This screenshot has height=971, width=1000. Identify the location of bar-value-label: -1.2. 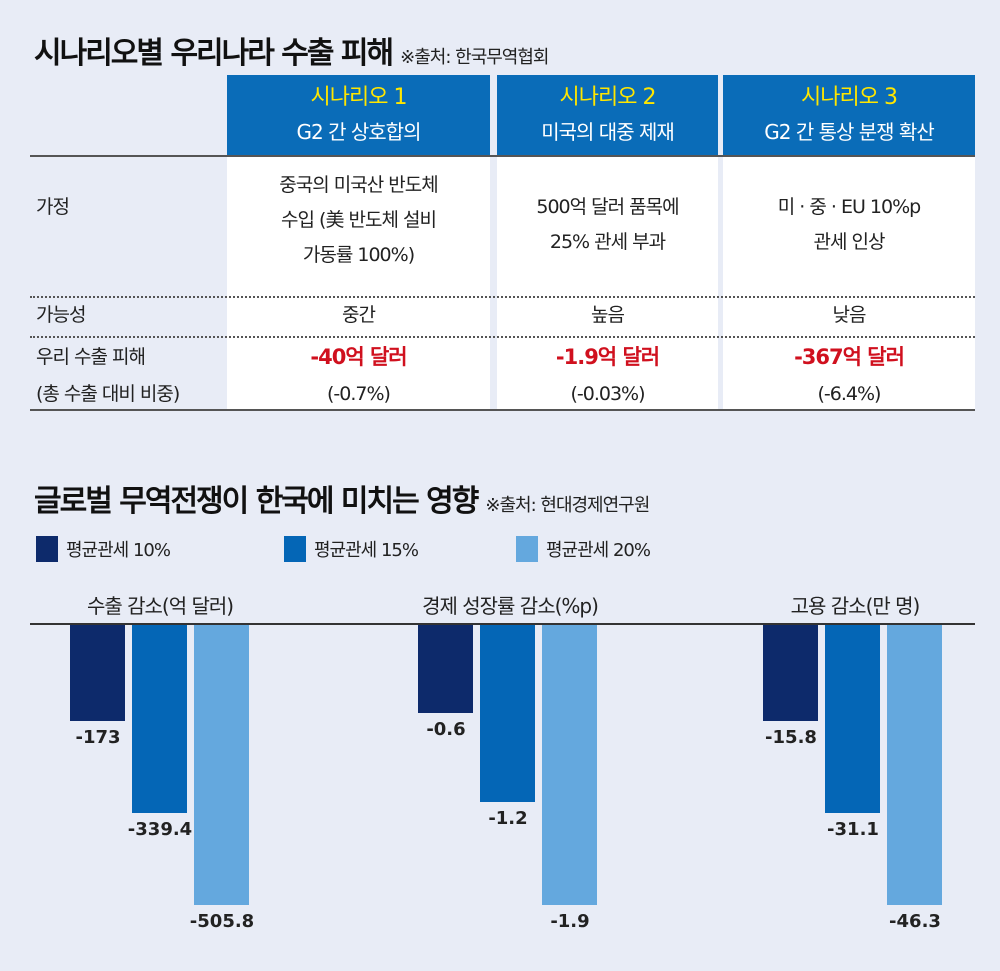
(508, 818).